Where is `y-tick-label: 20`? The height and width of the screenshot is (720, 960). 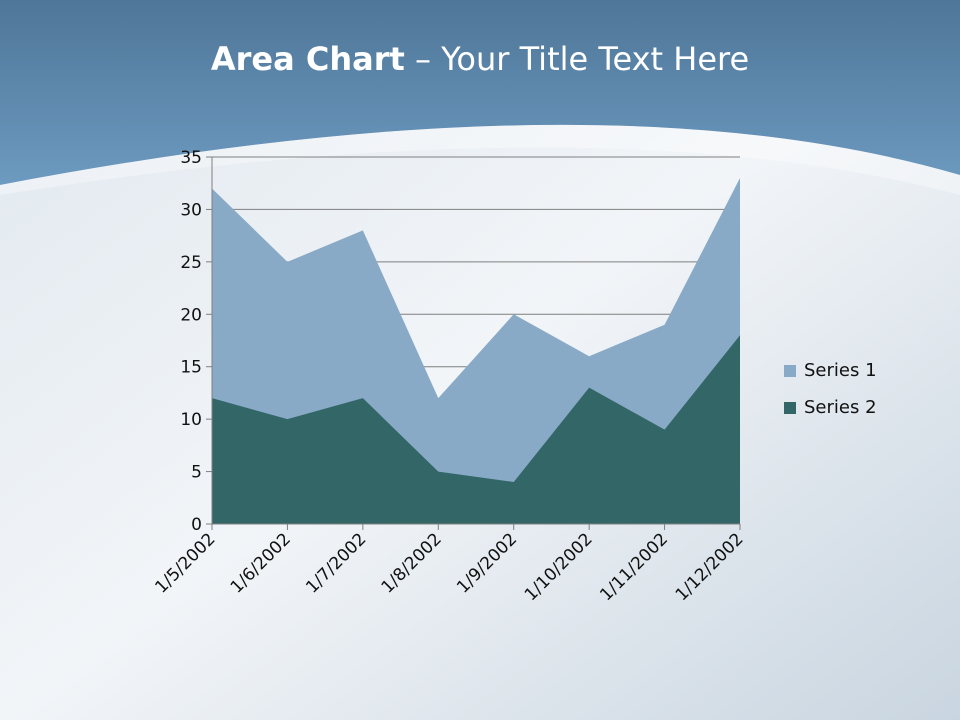 y-tick-label: 20 is located at coordinates (191, 315).